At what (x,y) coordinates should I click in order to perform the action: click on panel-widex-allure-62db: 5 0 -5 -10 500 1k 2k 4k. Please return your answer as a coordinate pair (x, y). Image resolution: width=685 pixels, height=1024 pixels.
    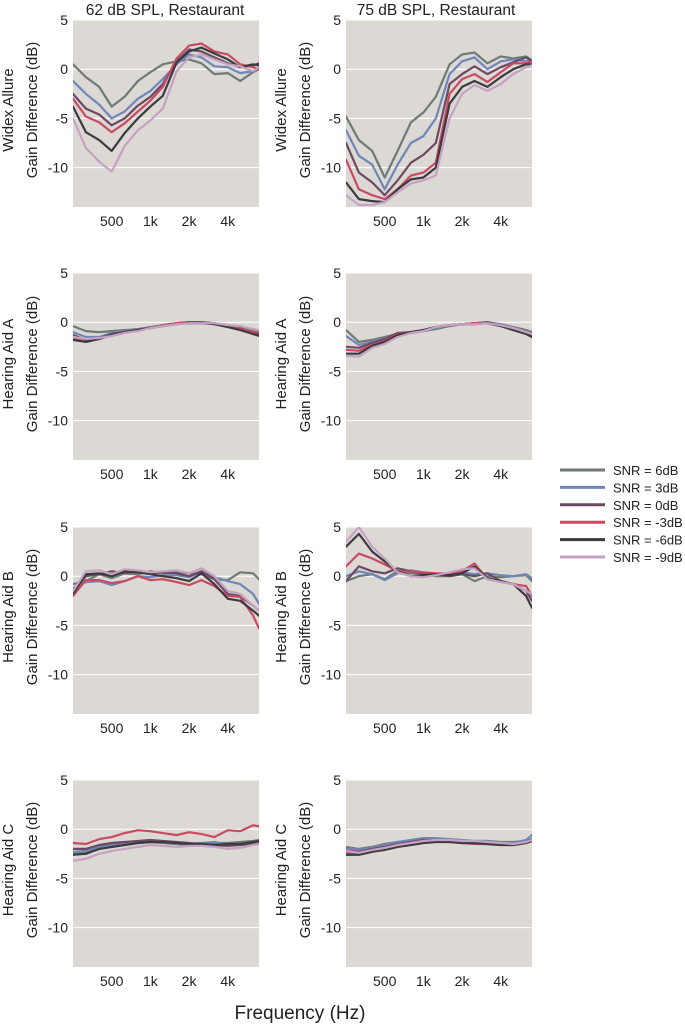
    Looking at the image, I should click on (153, 120).